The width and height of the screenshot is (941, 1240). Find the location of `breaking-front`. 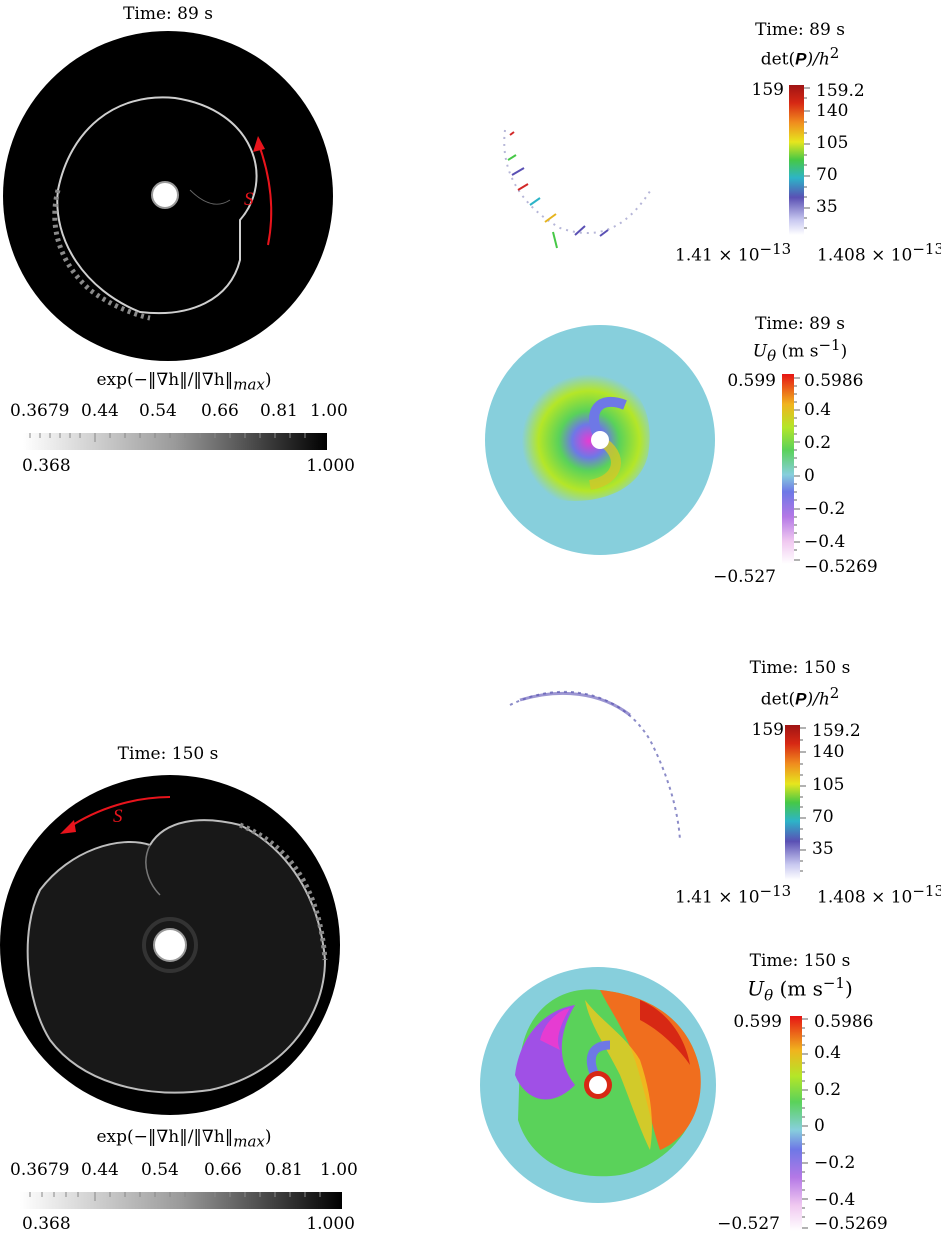

breaking-front is located at coordinates (283, 891).